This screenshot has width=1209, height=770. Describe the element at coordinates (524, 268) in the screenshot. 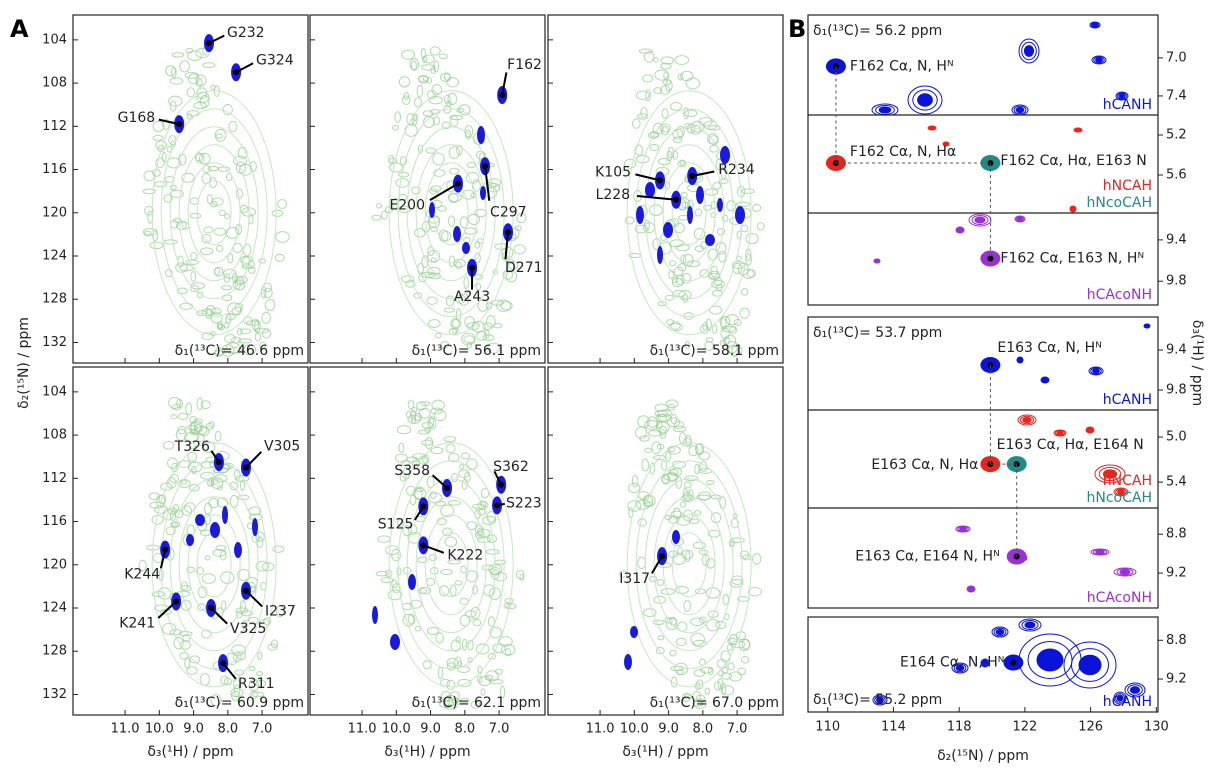

I see `peak-label: D271` at that location.